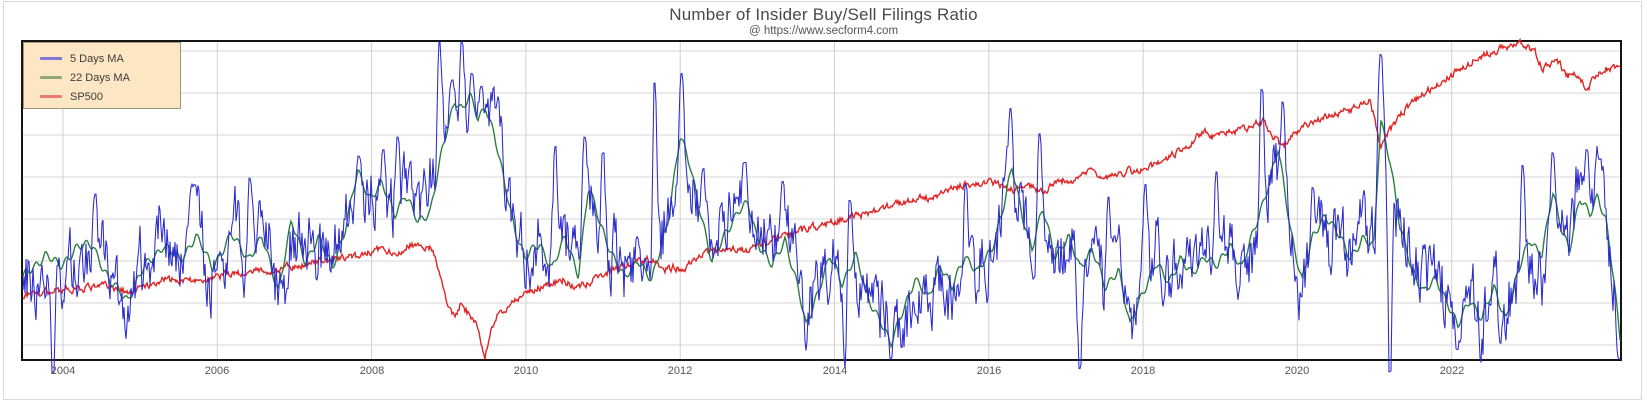 The height and width of the screenshot is (402, 1647). Describe the element at coordinates (1452, 371) in the screenshot. I see `x-tick-label: 2022` at that location.